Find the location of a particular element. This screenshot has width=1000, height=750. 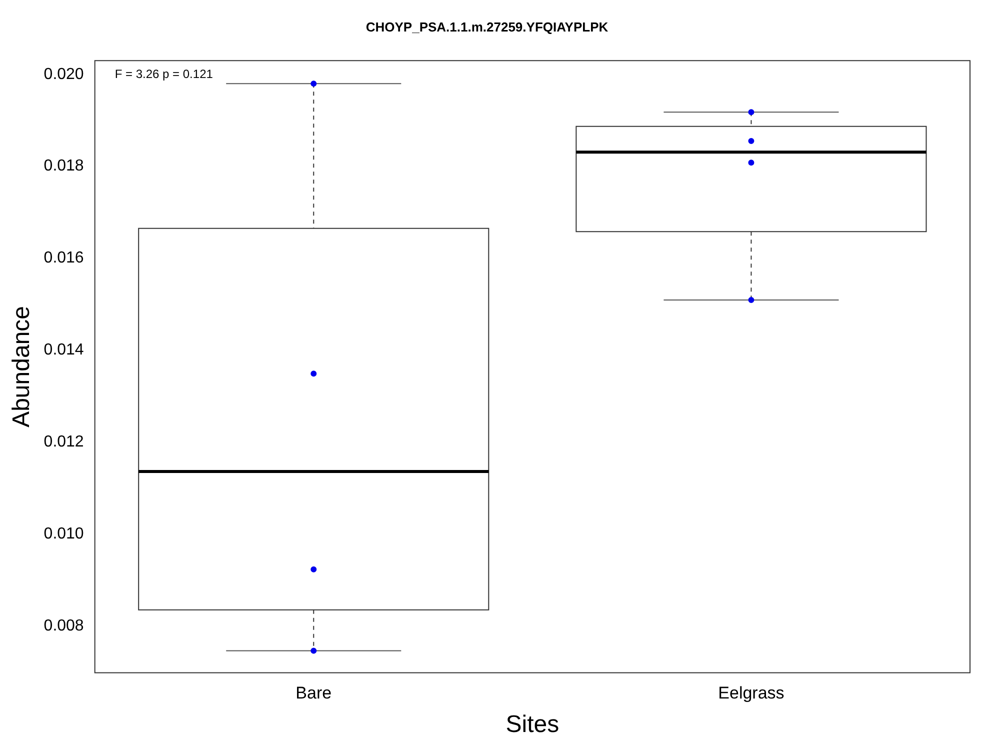

y-tick-label: 0.018 is located at coordinates (64, 166).